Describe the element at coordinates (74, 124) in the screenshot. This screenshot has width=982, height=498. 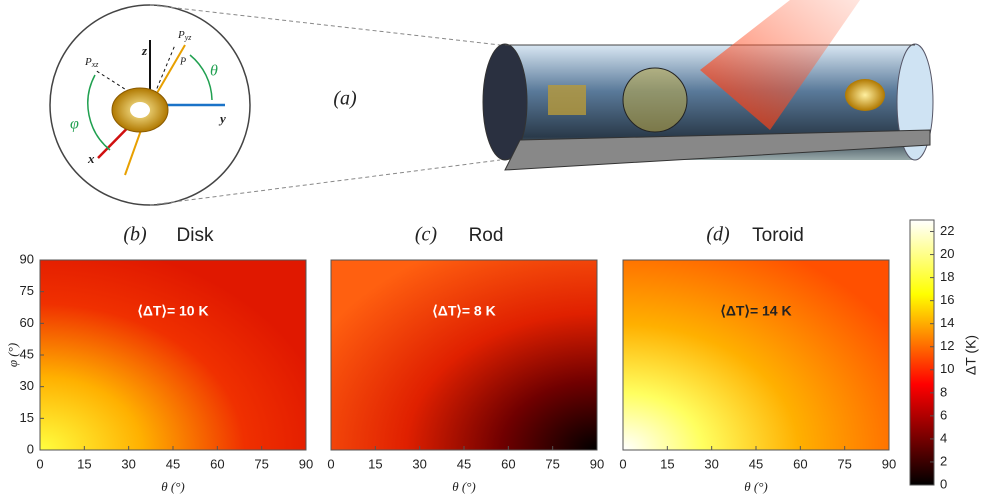
I see `angle-label: φ` at that location.